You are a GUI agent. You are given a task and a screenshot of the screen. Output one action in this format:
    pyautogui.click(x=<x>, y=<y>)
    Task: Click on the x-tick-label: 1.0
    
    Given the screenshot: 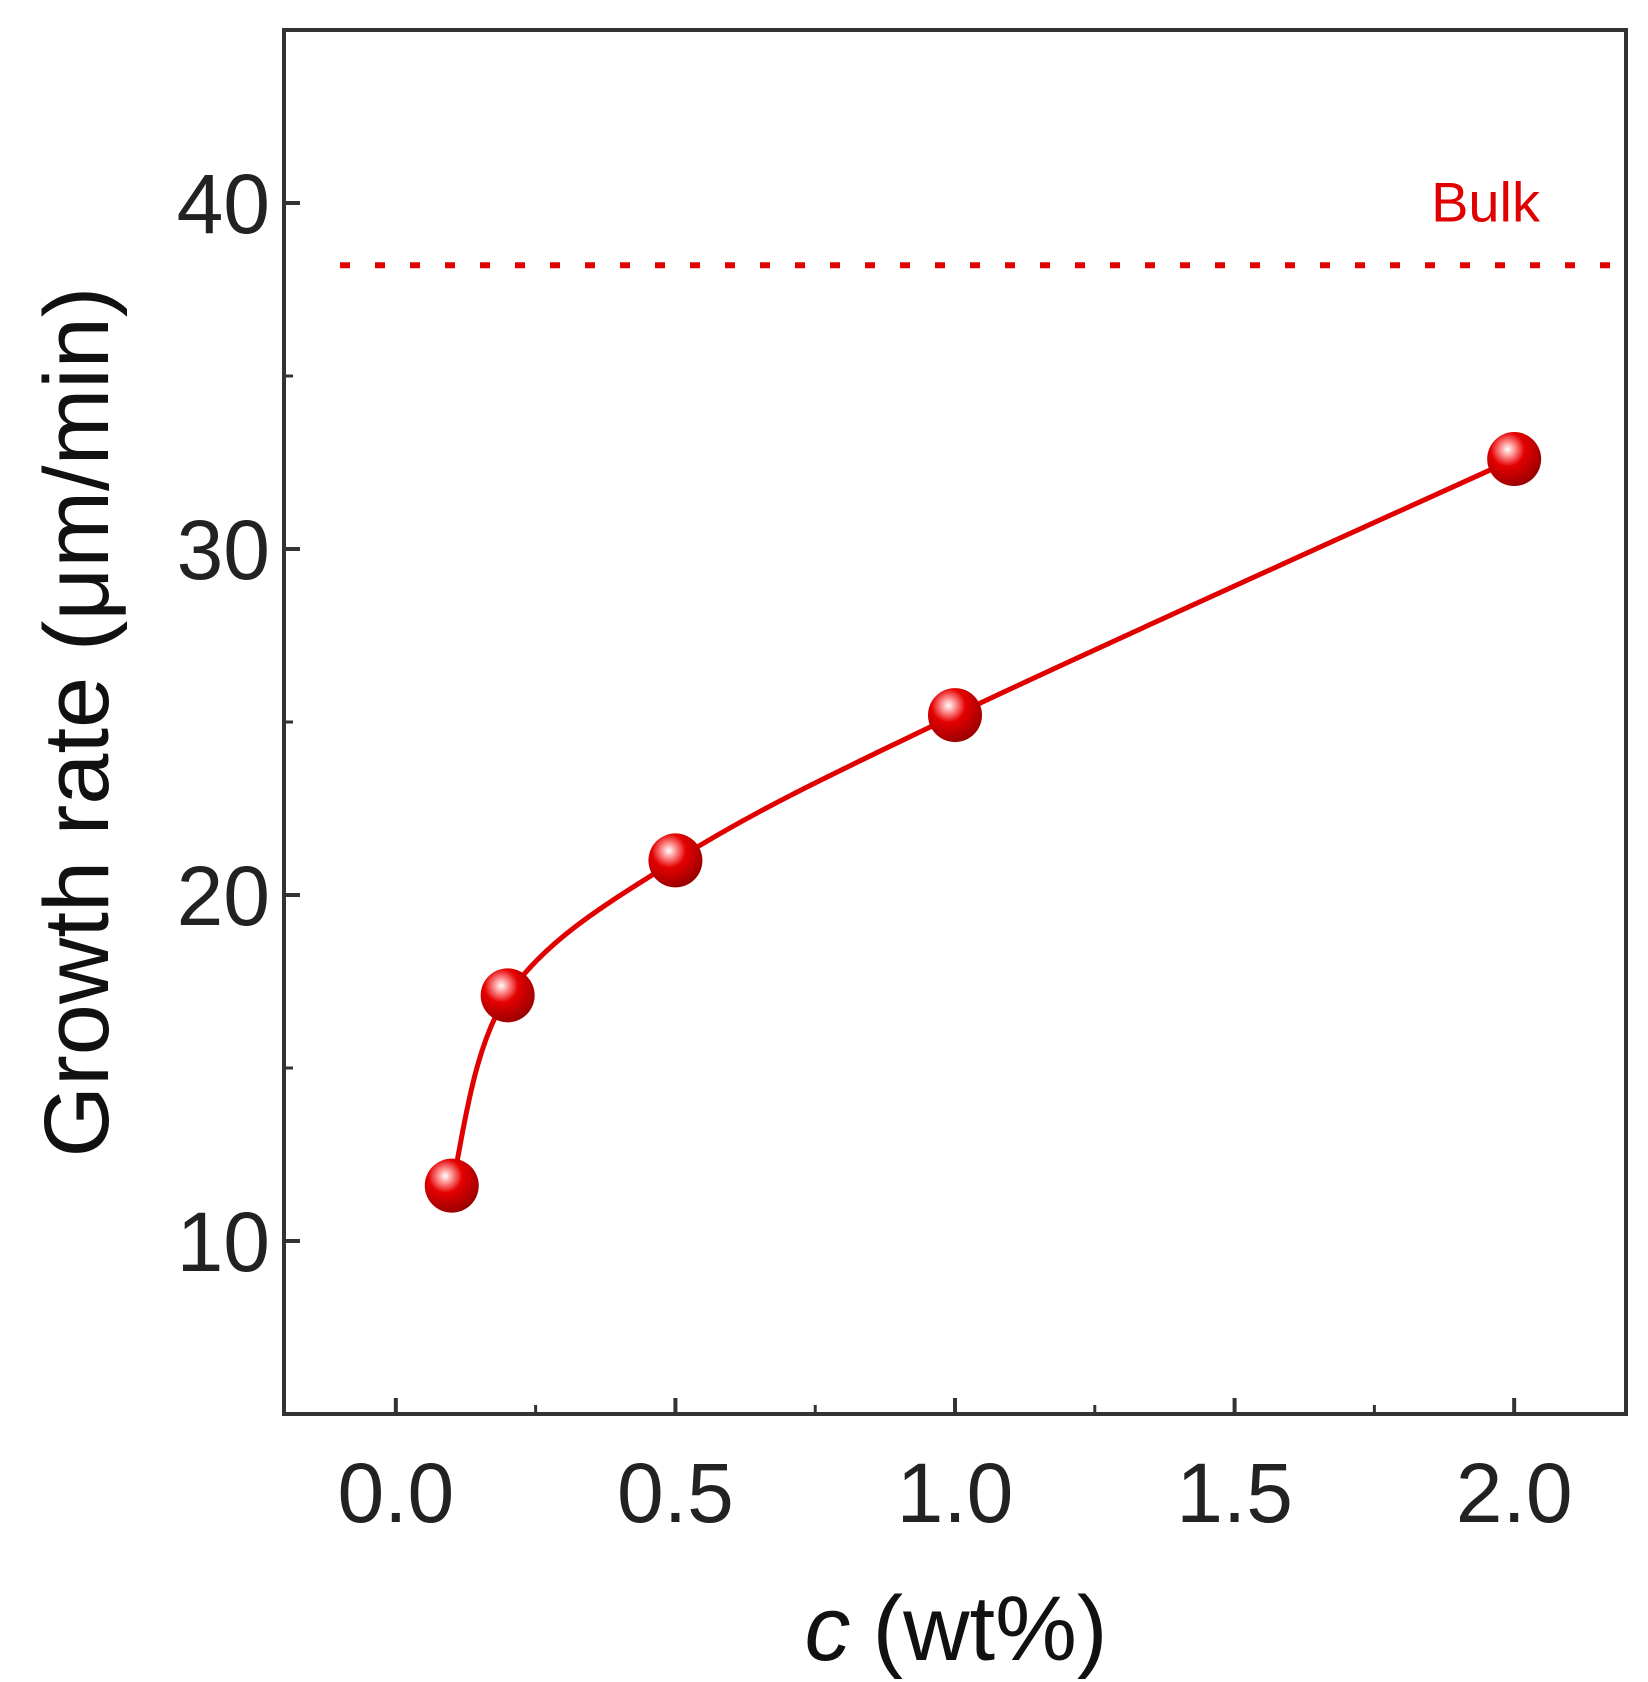 What is the action you would take?
    pyautogui.click(x=955, y=1493)
    